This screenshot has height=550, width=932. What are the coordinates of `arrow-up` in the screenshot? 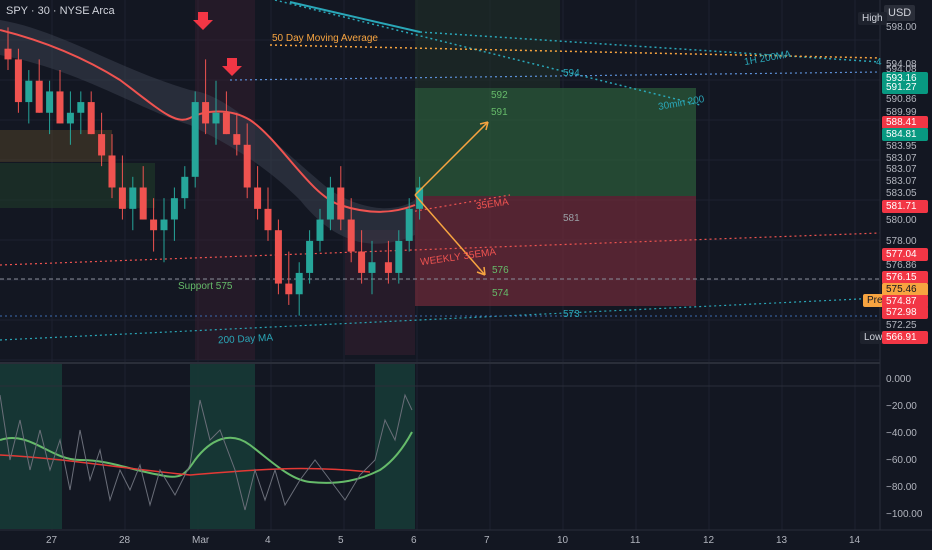 It's located at (451, 158).